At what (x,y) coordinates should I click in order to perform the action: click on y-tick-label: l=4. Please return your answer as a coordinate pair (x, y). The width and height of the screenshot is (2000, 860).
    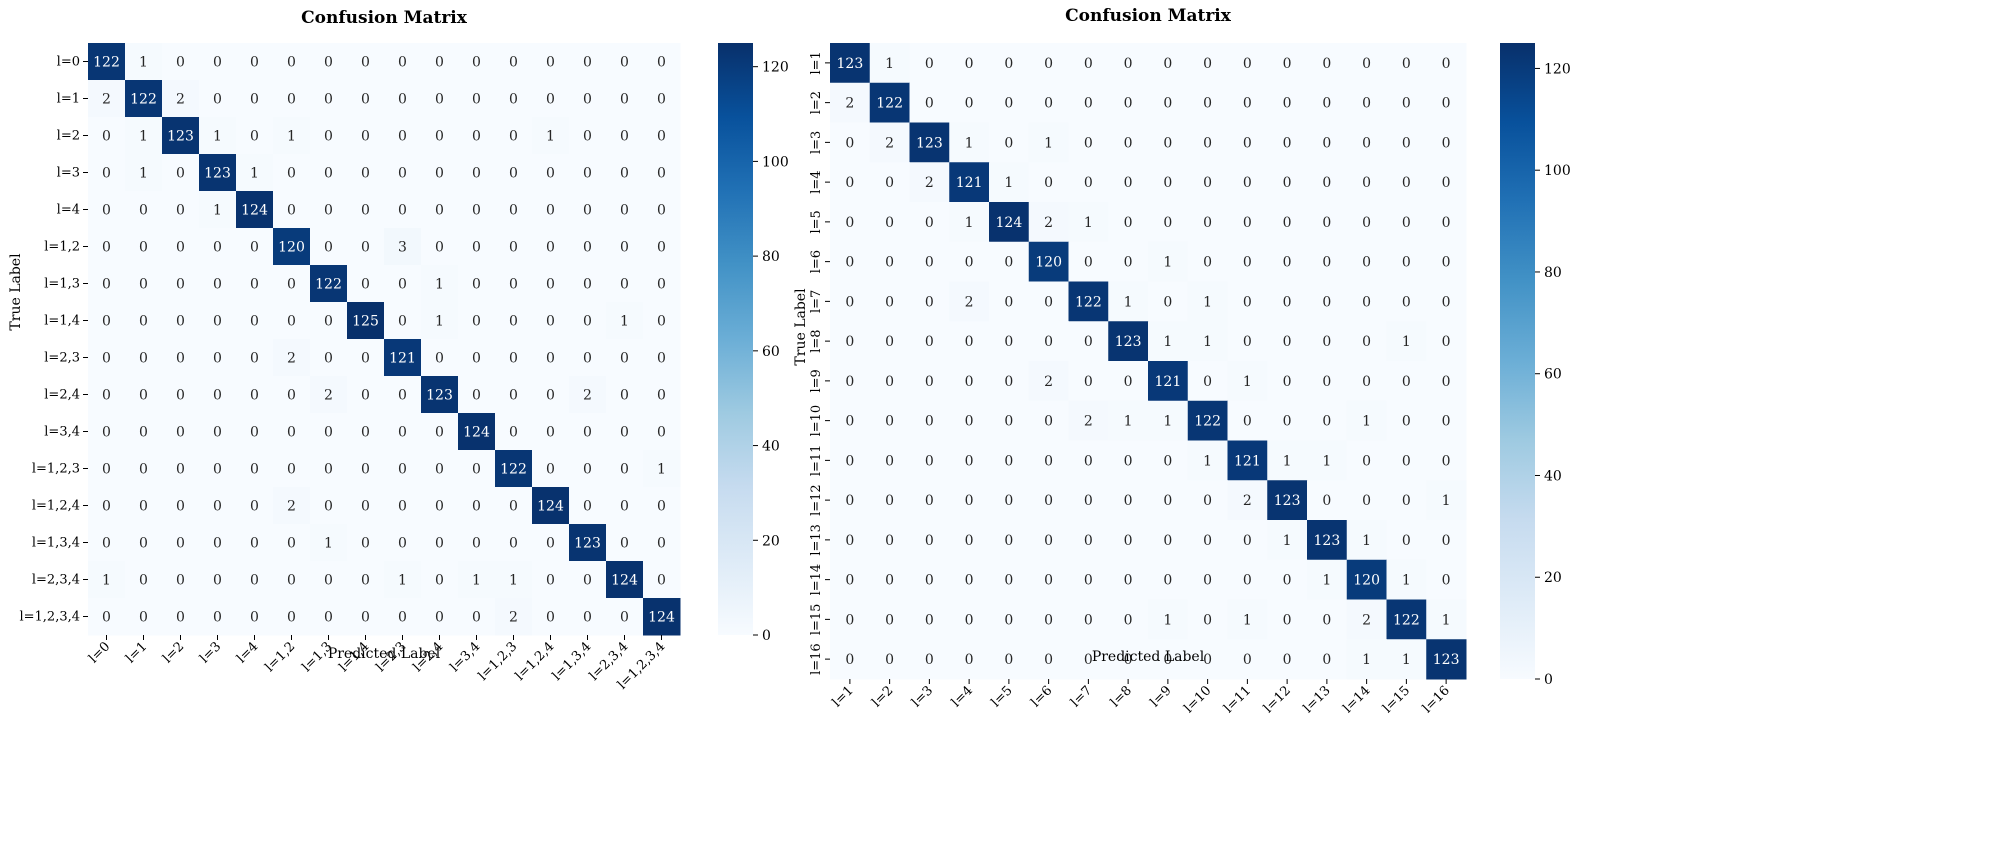
    Looking at the image, I should click on (816, 181).